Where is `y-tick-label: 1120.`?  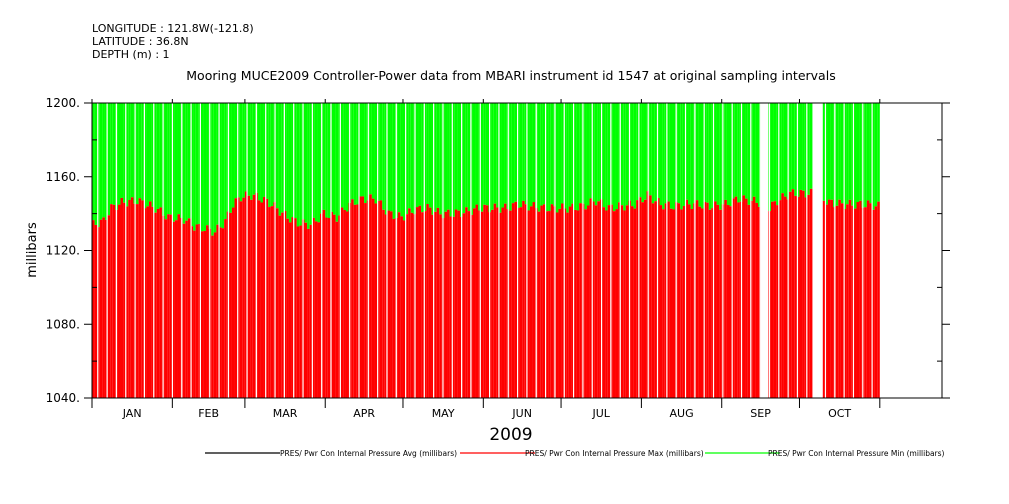 y-tick-label: 1120. is located at coordinates (63, 251).